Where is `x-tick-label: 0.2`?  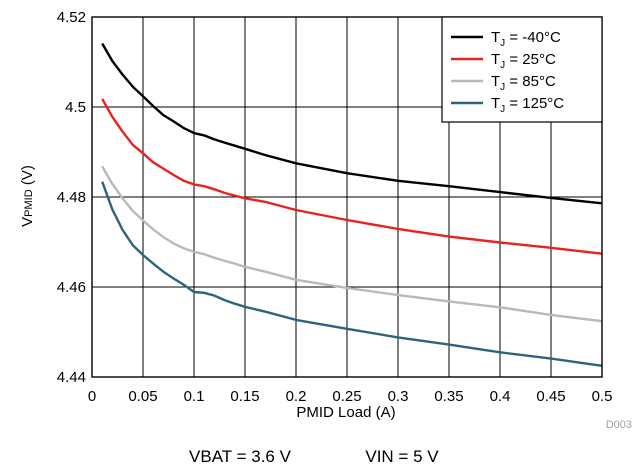
x-tick-label: 0.2 is located at coordinates (296, 396).